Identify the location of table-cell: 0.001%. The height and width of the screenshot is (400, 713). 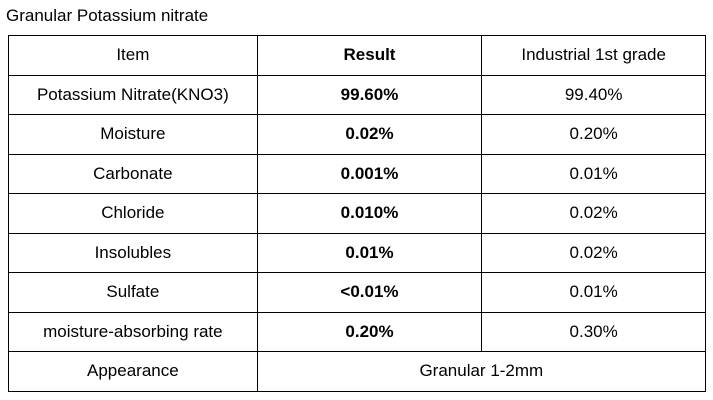
(369, 173).